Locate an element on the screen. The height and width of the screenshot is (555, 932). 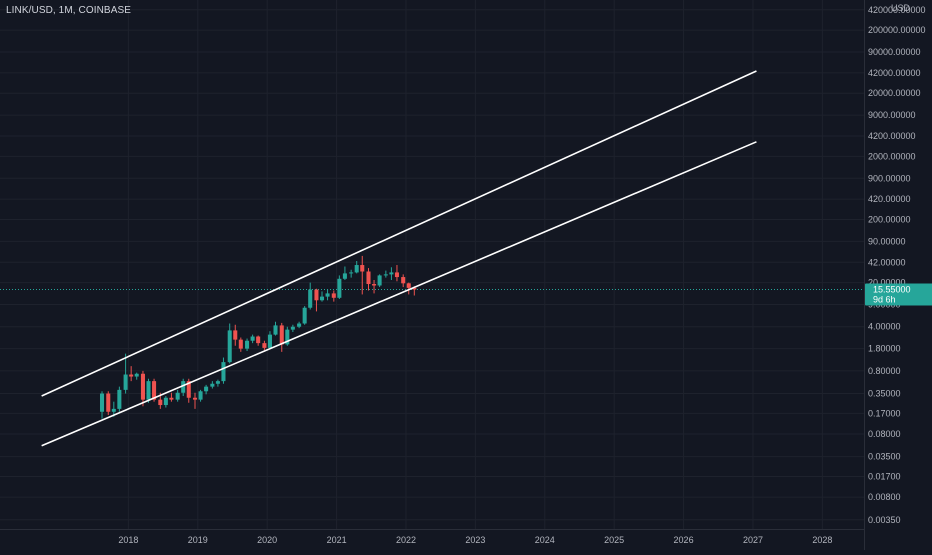
x-tick-label: 2020 is located at coordinates (267, 540).